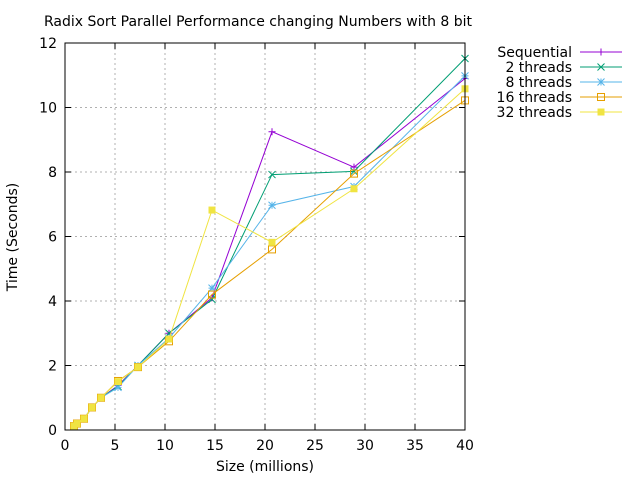  Describe the element at coordinates (534, 98) in the screenshot. I see `legend-label: 16 threads` at that location.